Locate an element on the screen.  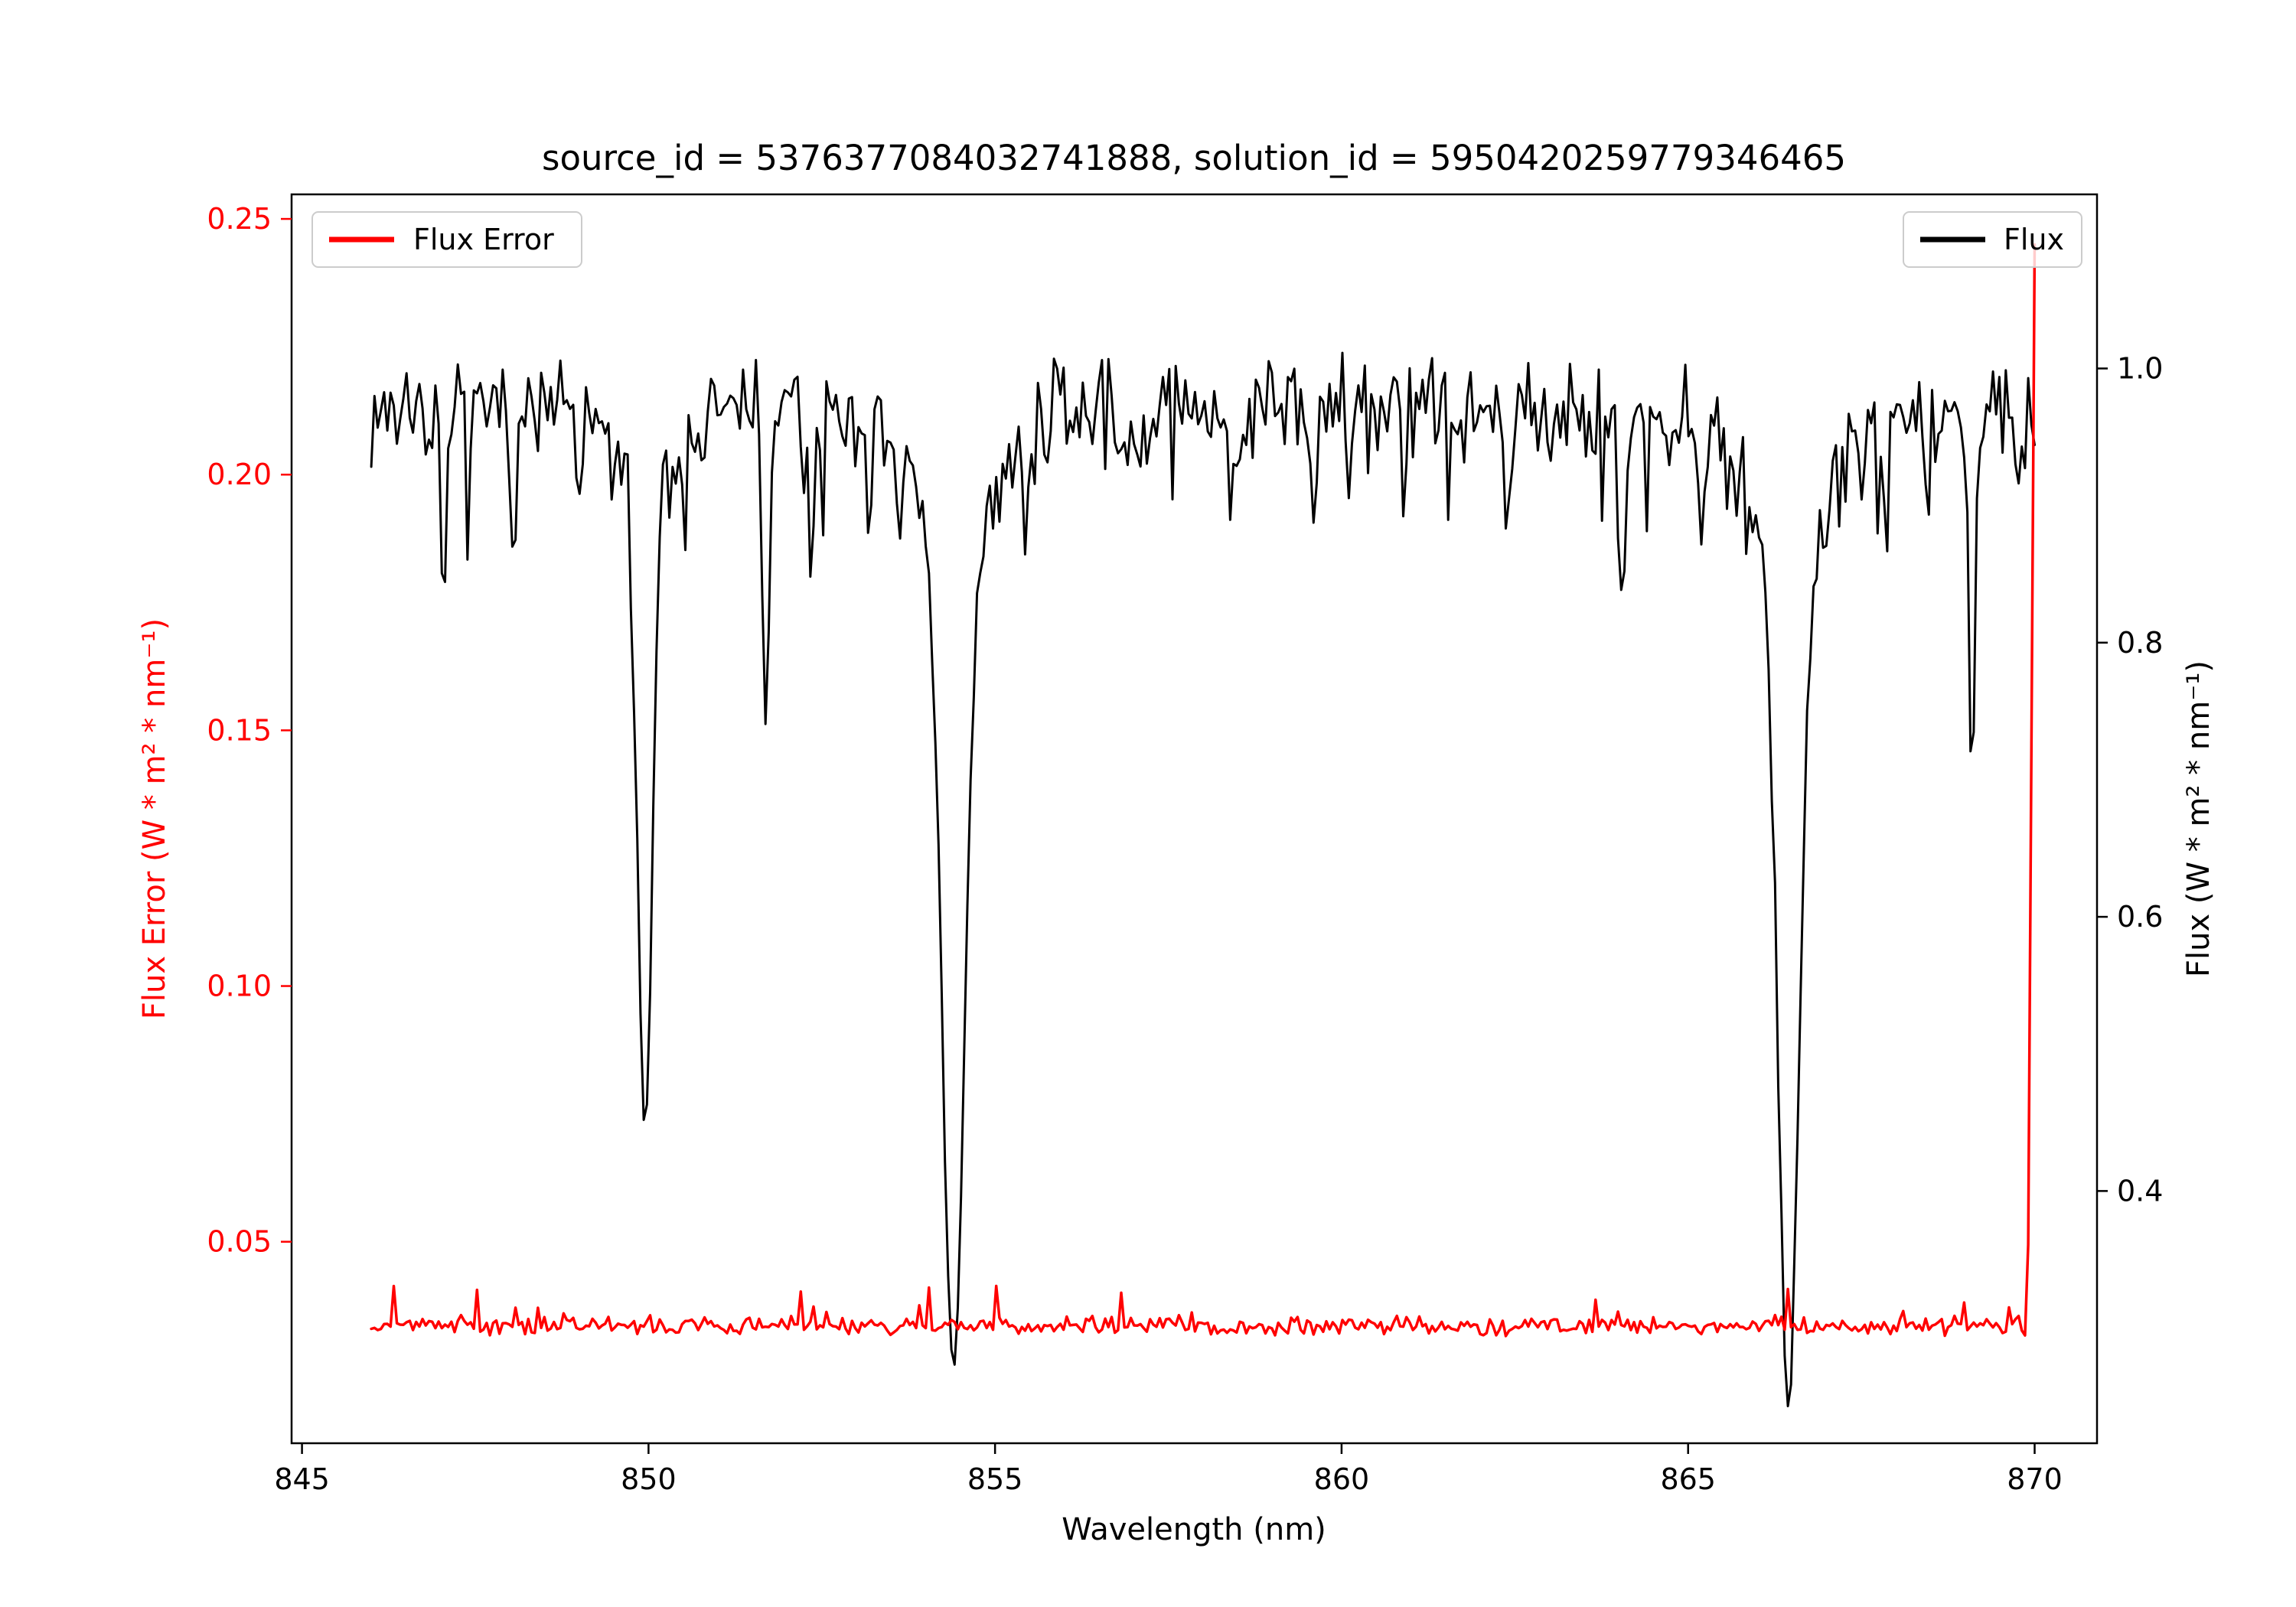
legend-flux-error-label: Flux Error is located at coordinates (483, 239).